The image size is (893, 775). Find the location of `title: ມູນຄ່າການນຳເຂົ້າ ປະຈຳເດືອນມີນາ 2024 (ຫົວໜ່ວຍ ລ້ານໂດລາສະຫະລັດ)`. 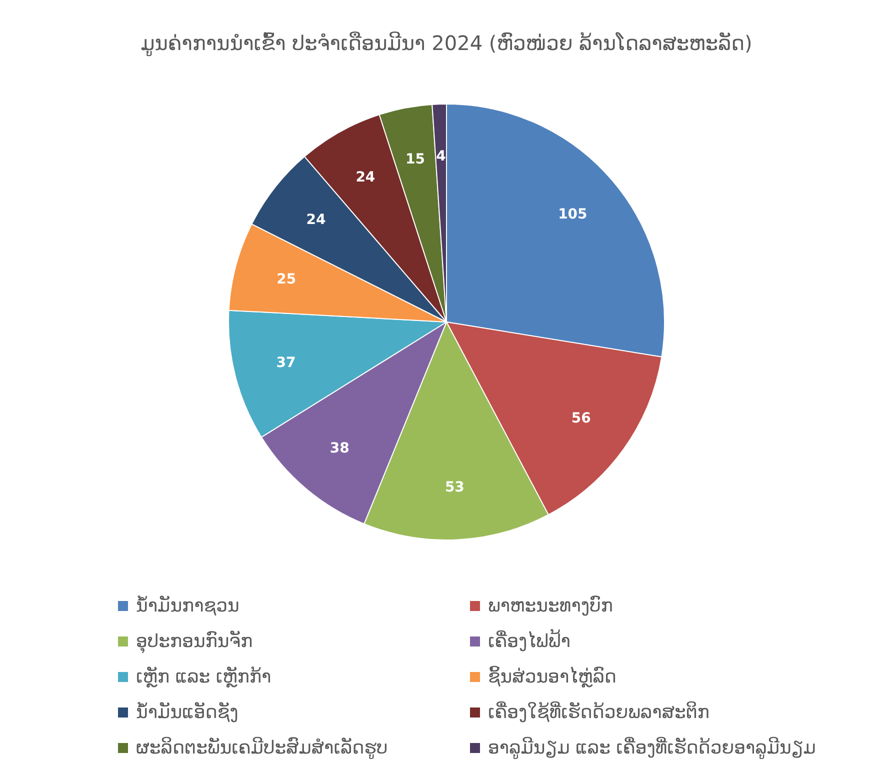

title: ມູນຄ່າການນຳເຂົ້າ ປະຈຳເດືອນມີນາ 2024 (ຫົວໜ່ວຍ ລ້ານໂດລາສະຫະລັດ) is located at coordinates (446, 43).